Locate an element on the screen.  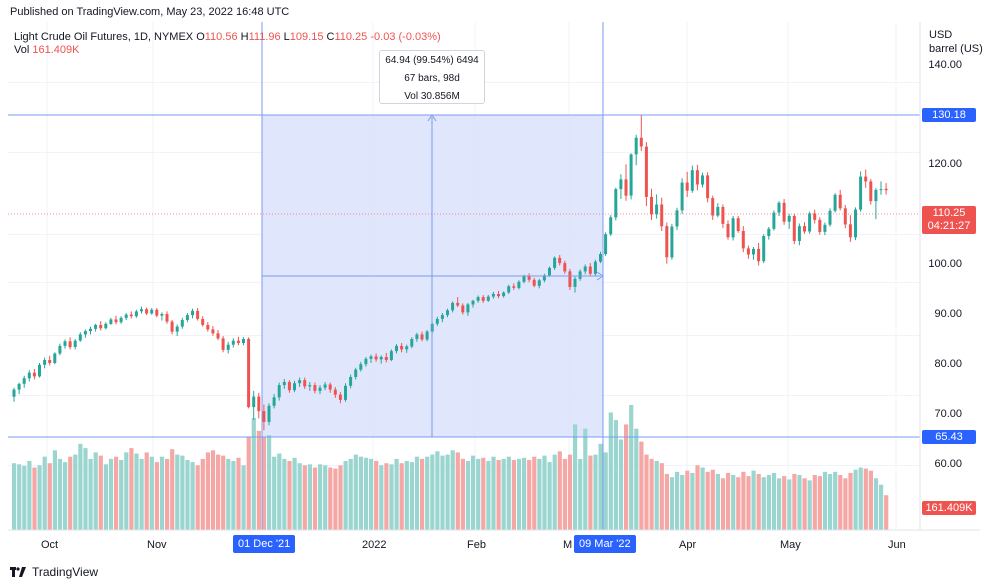
close-label: C is located at coordinates (330, 37).